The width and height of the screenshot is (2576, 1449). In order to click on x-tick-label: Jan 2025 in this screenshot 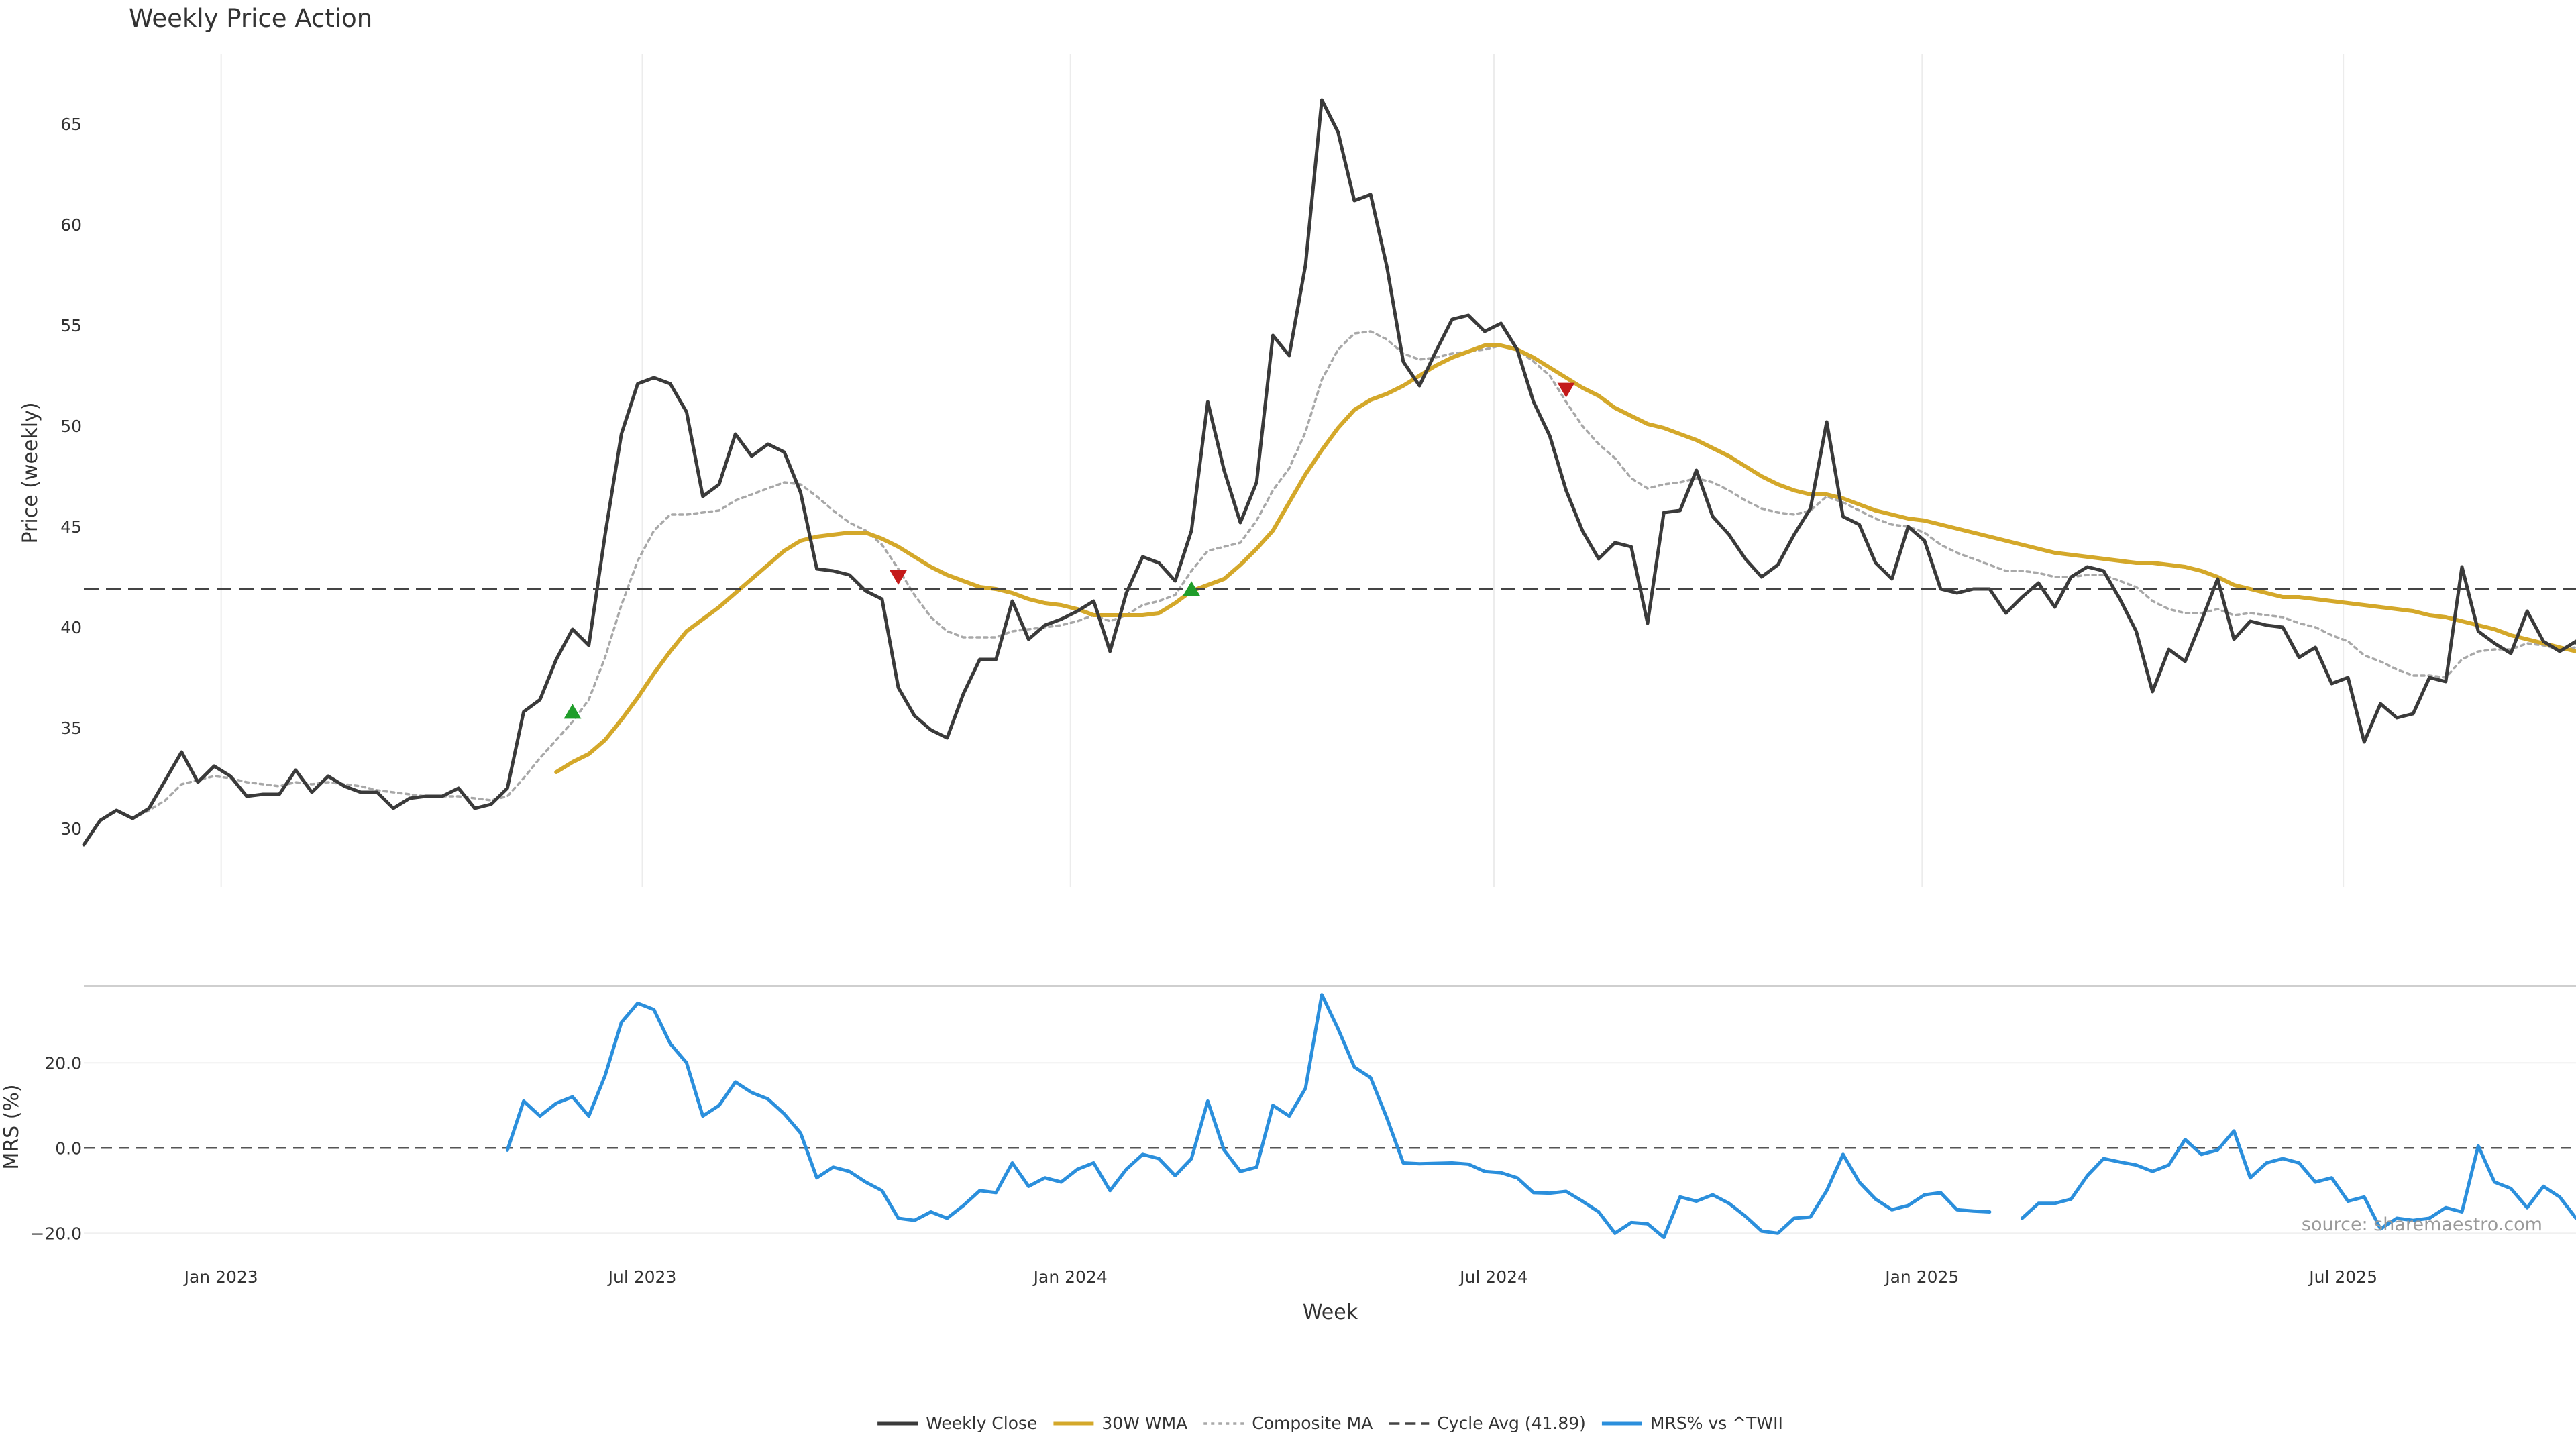, I will do `click(1921, 1277)`.